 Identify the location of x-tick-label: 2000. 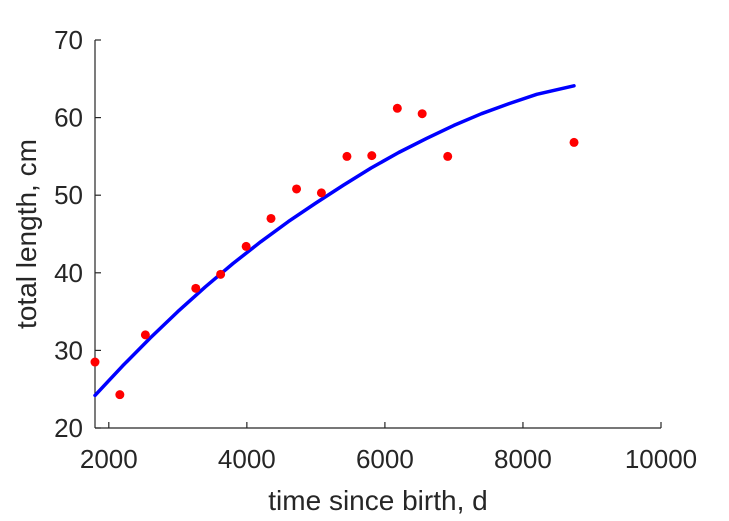
(109, 459).